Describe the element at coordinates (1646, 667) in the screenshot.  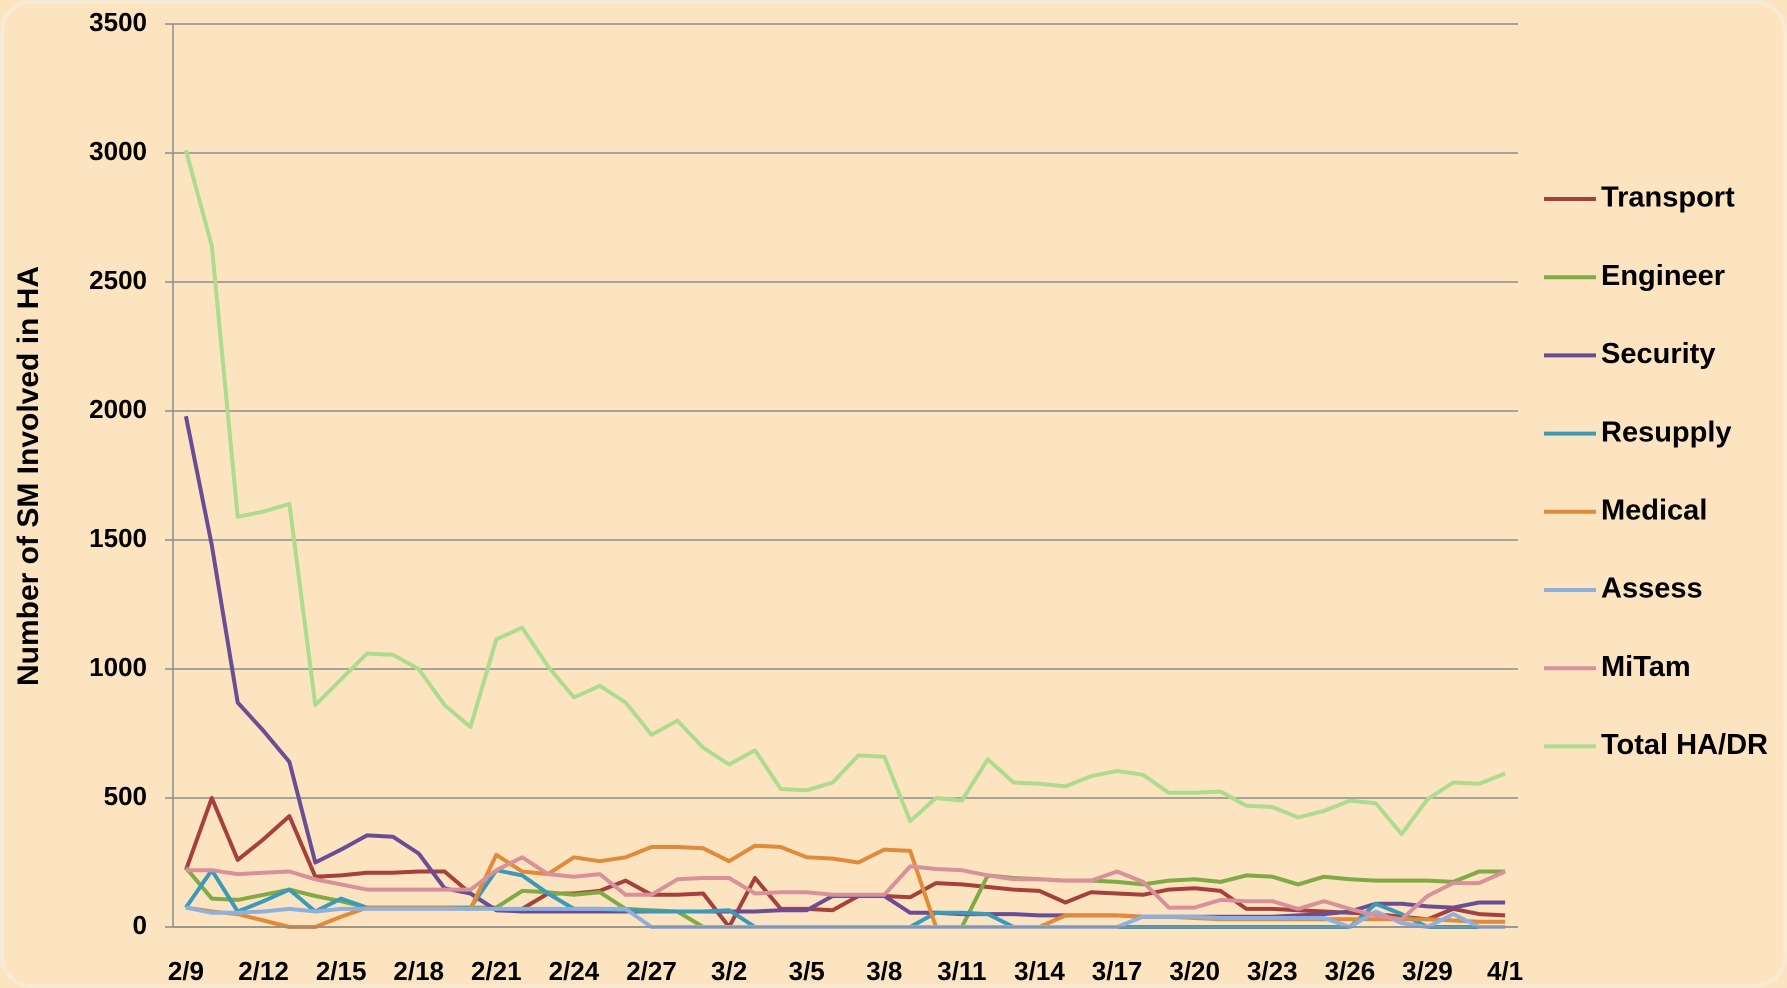
I see `legend-label: MiTam` at that location.